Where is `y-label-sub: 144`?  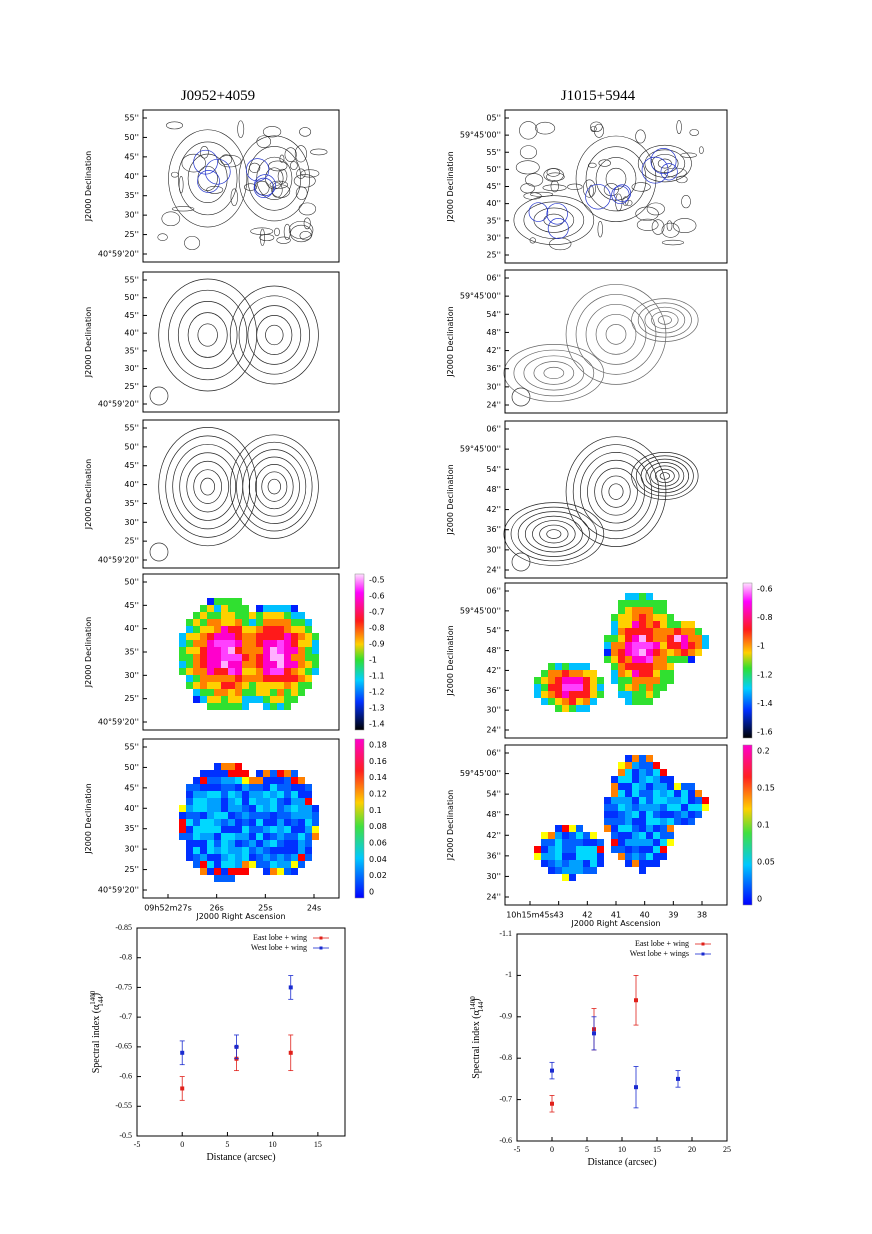 y-label-sub: 144 is located at coordinates (101, 1001).